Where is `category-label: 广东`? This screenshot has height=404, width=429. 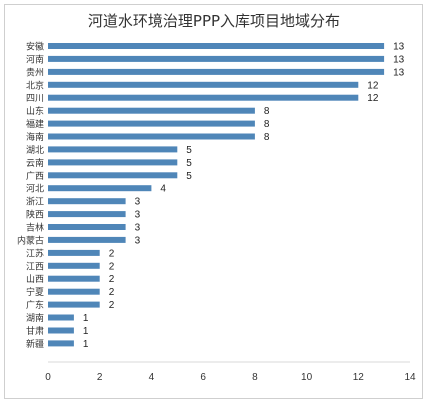 category-label: 广东 is located at coordinates (35, 305).